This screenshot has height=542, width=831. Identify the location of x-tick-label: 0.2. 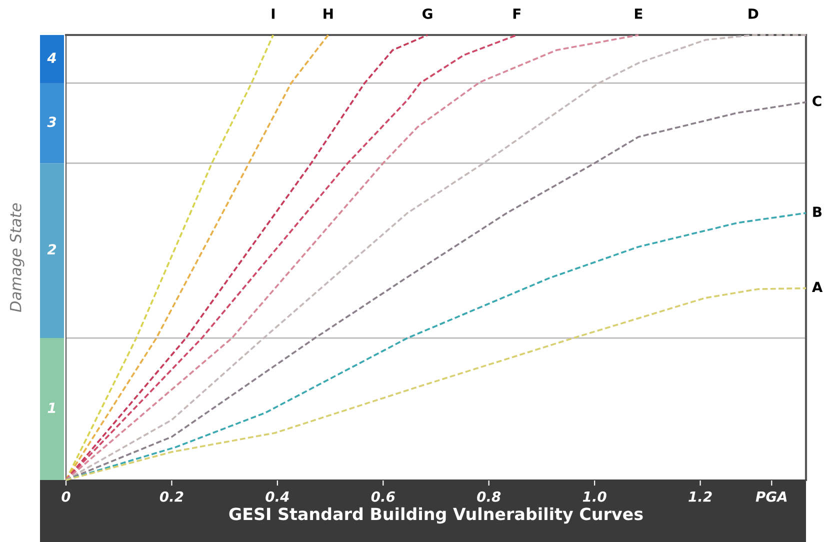
(172, 496).